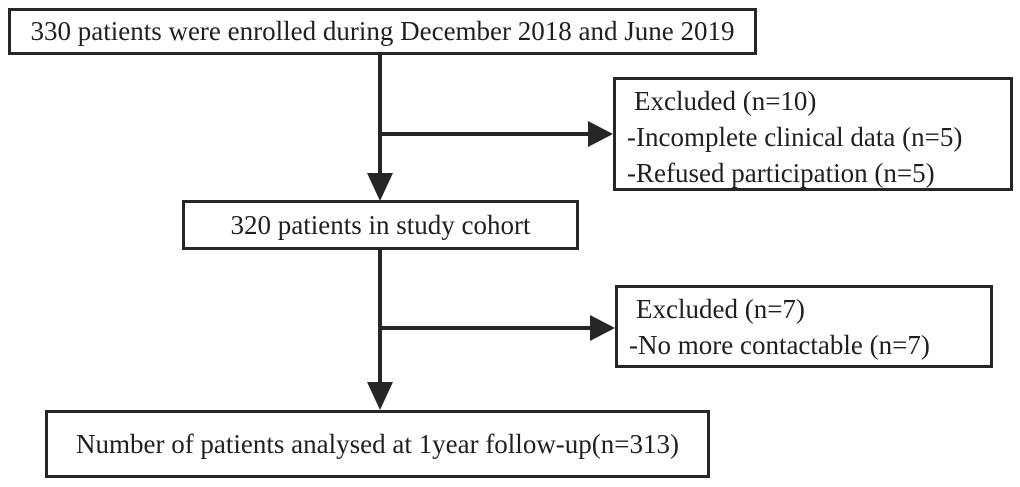 The image size is (1020, 487). I want to click on node-excluded2-item1: -No more contactable (n=7), so click(779, 345).